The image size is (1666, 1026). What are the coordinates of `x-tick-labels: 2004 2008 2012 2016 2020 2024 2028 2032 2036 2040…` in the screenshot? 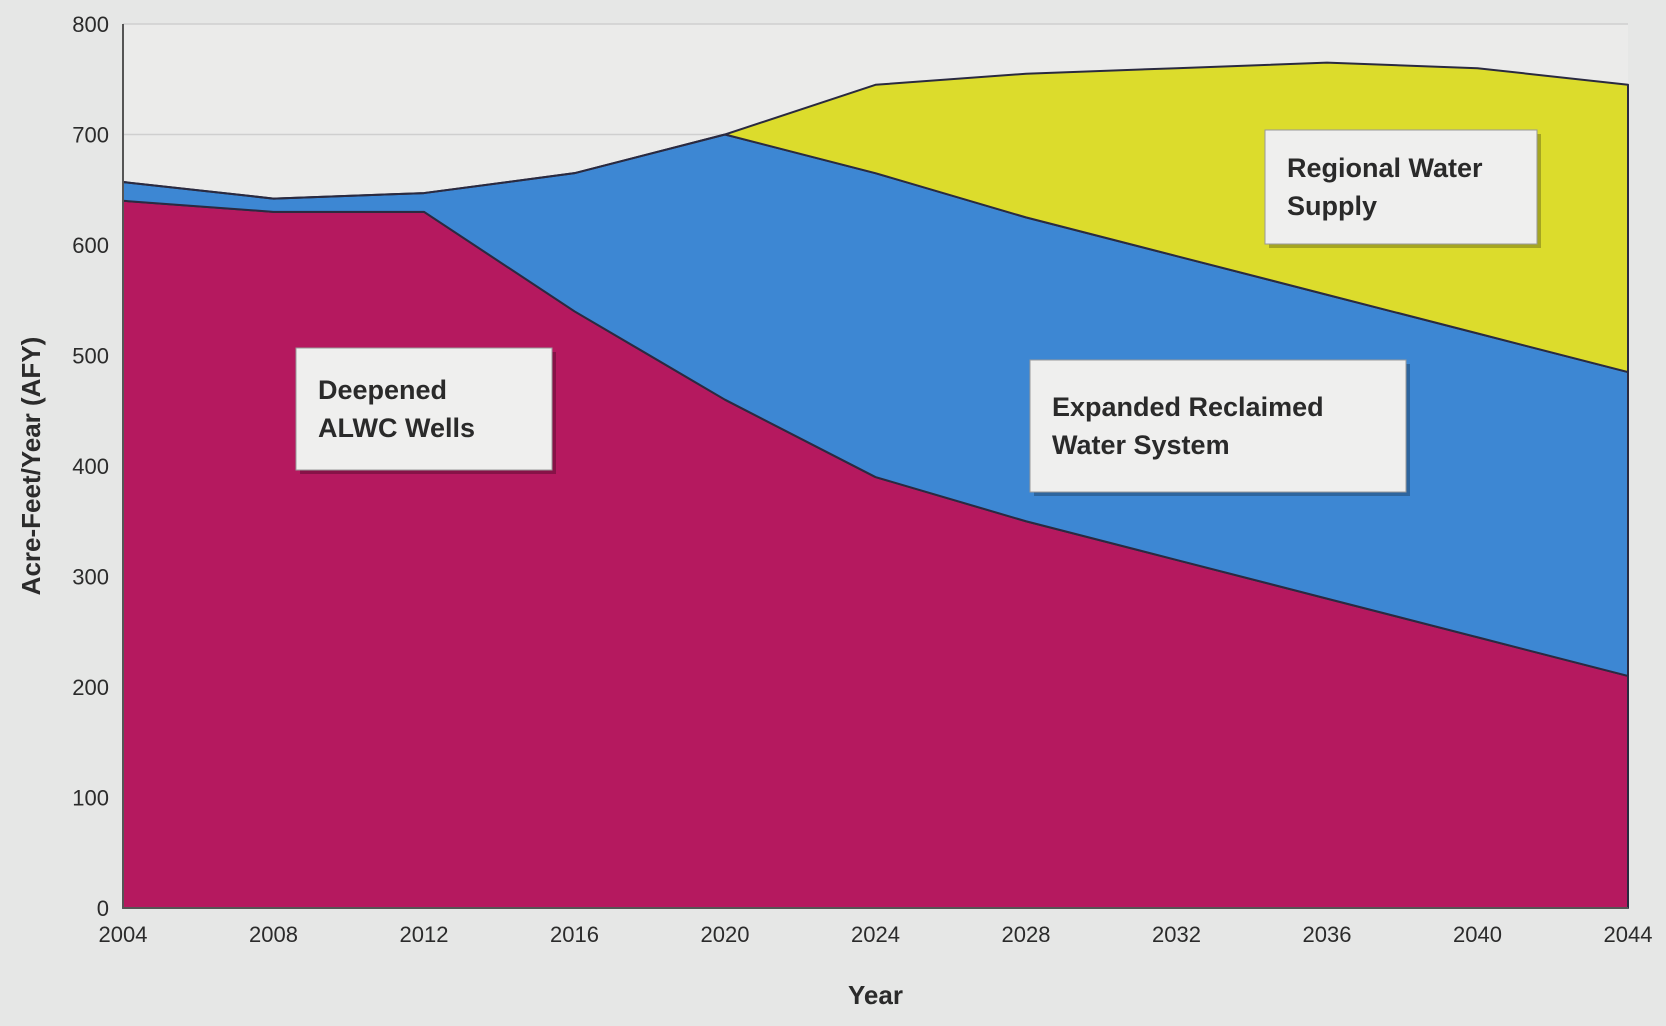 It's located at (876, 934).